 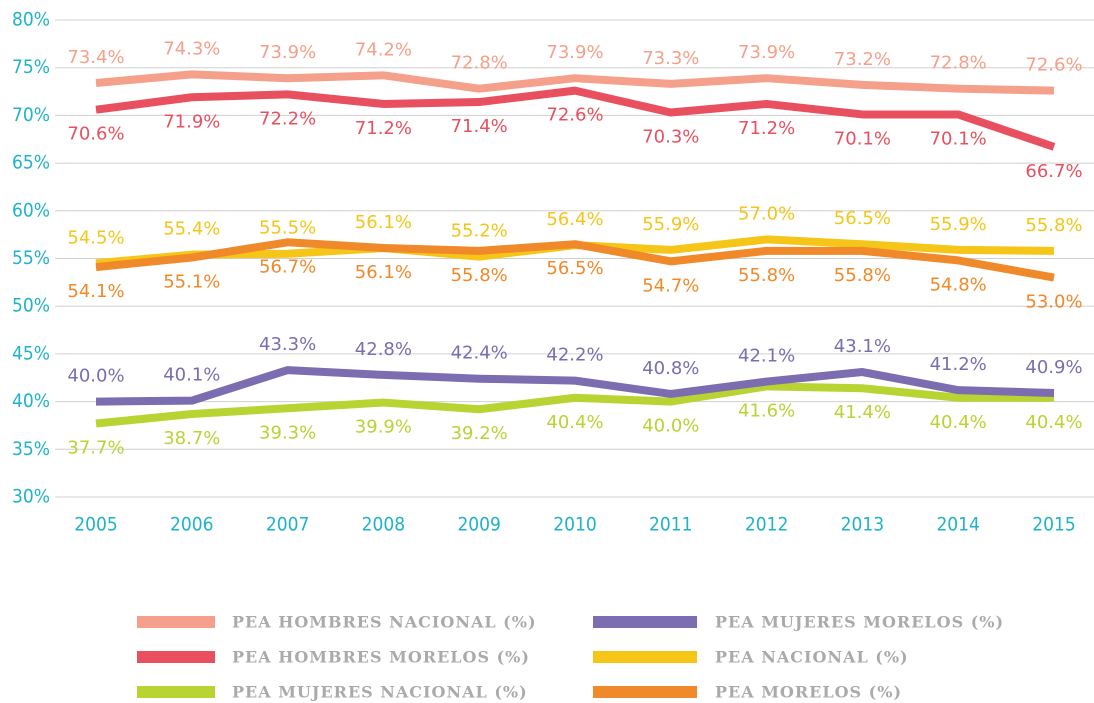 I want to click on y-tick-label: 60%, so click(x=31, y=210).